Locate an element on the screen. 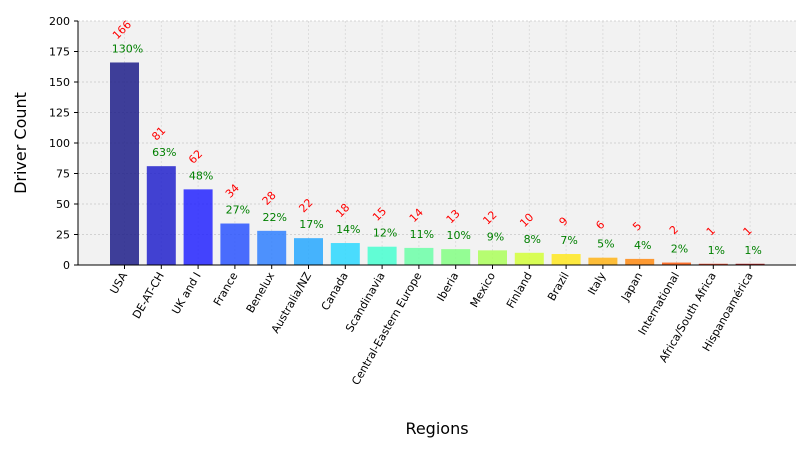 The width and height of the screenshot is (810, 450). y-axis-ticks: 0 25 50 75 100 125 150 175 200 is located at coordinates (63, 143).